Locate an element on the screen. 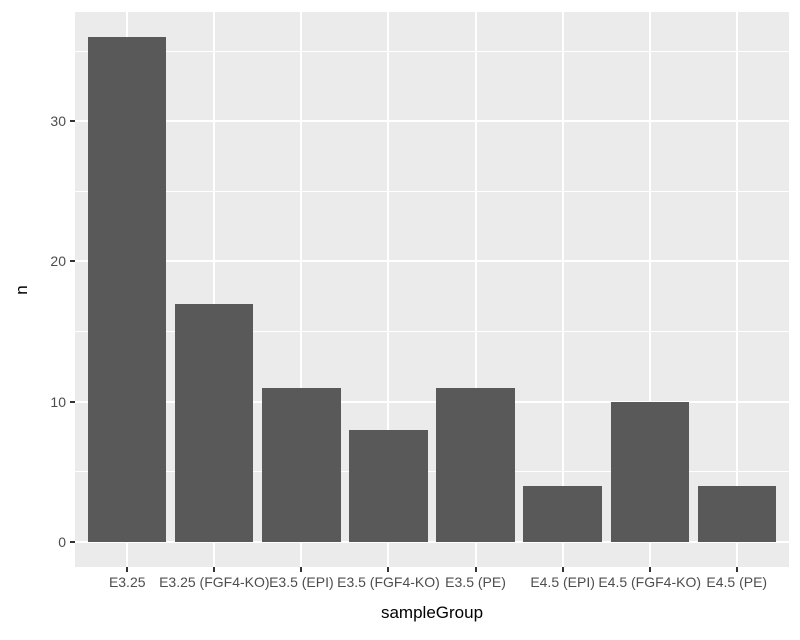 Image resolution: width=800 pixels, height=640 pixels. x-tick-label-8: E4.5 (PE) is located at coordinates (737, 582).